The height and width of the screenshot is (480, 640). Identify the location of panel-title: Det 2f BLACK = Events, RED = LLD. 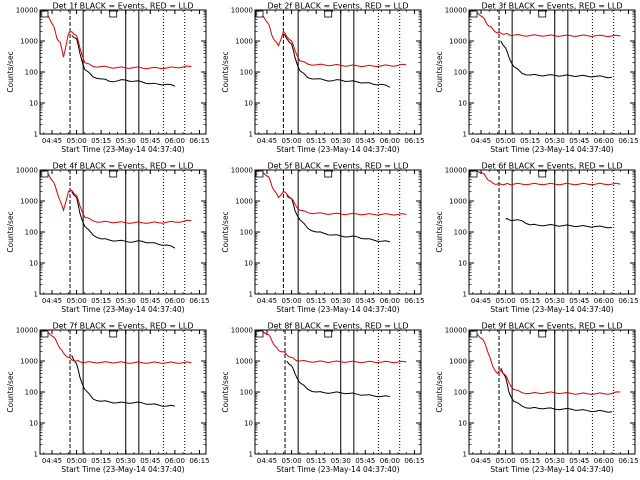
(337, 6).